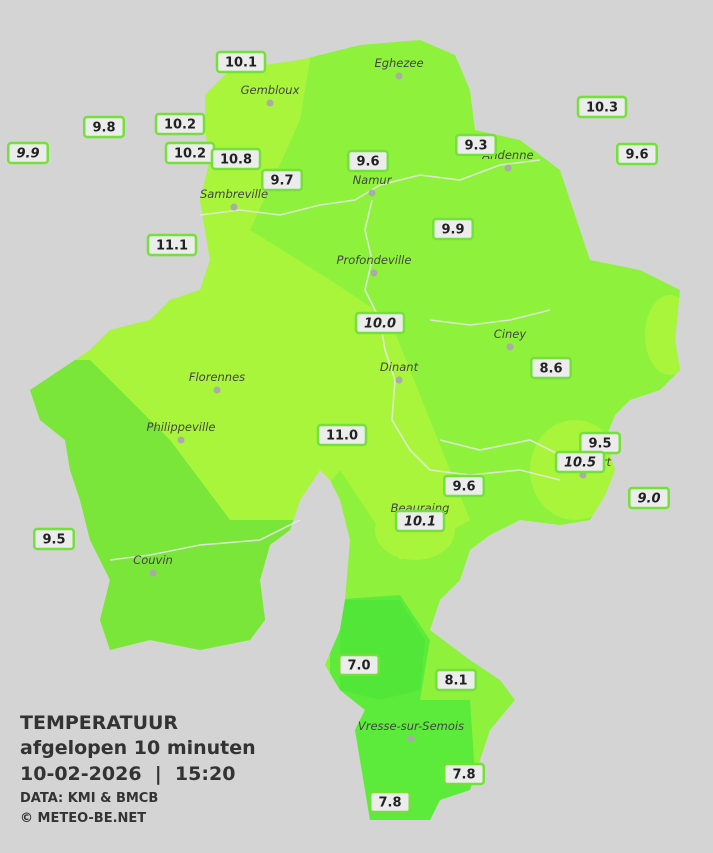 The width and height of the screenshot is (713, 853). I want to click on legend-title: TEMPERATUUR, so click(99, 723).